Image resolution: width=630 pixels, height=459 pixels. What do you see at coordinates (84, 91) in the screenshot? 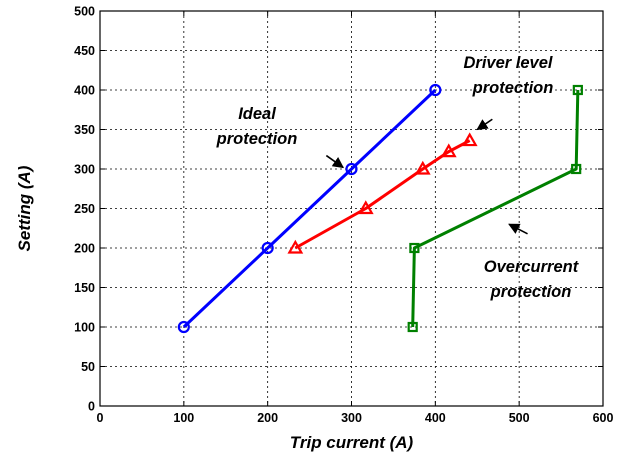
I see `y-tick-label: 400` at bounding box center [84, 91].